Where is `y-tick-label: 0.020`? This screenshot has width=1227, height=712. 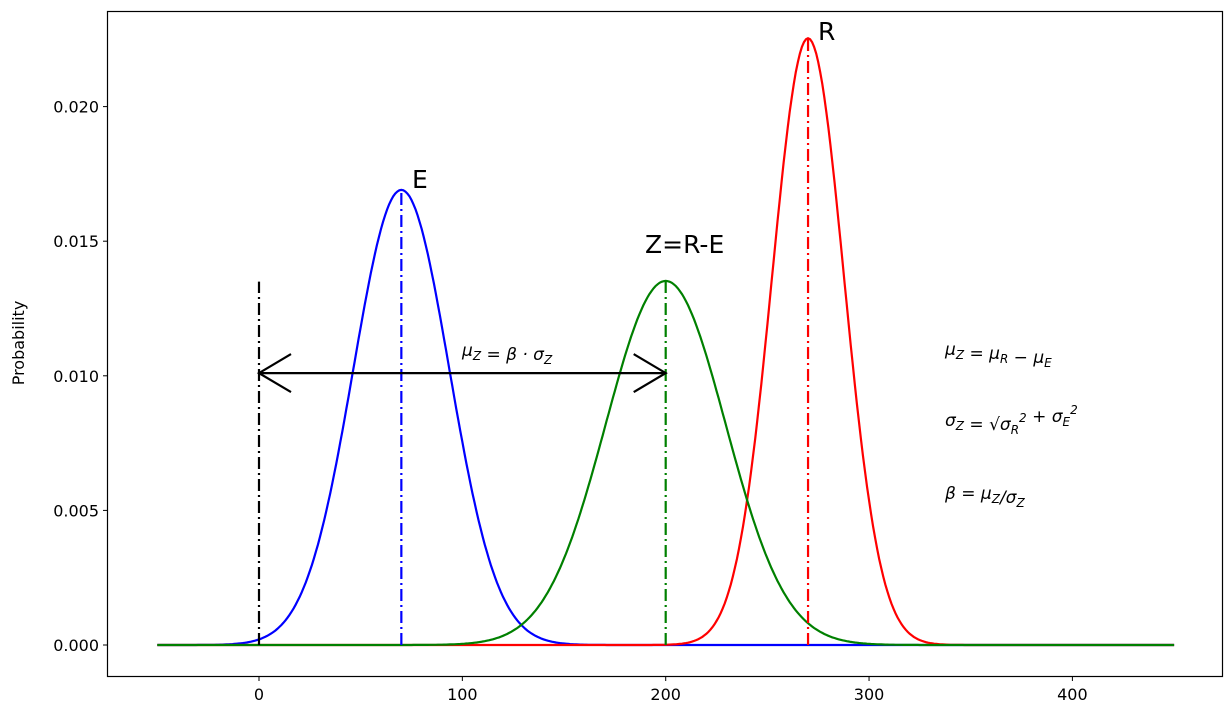
y-tick-label: 0.020 is located at coordinates (76, 107).